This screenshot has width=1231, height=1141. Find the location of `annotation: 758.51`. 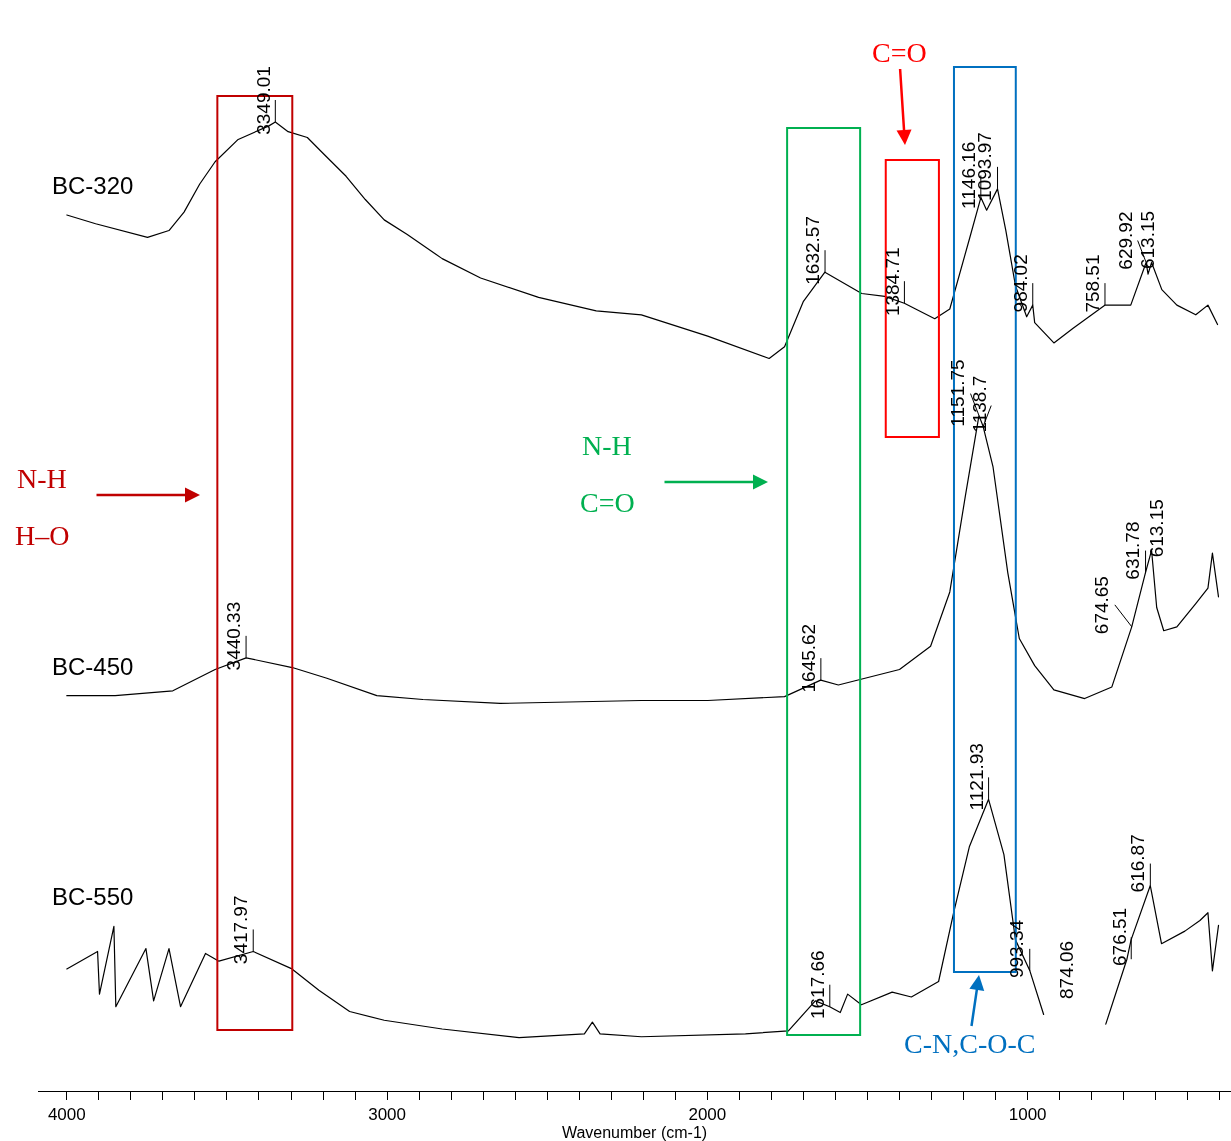

annotation: 758.51 is located at coordinates (1093, 283).